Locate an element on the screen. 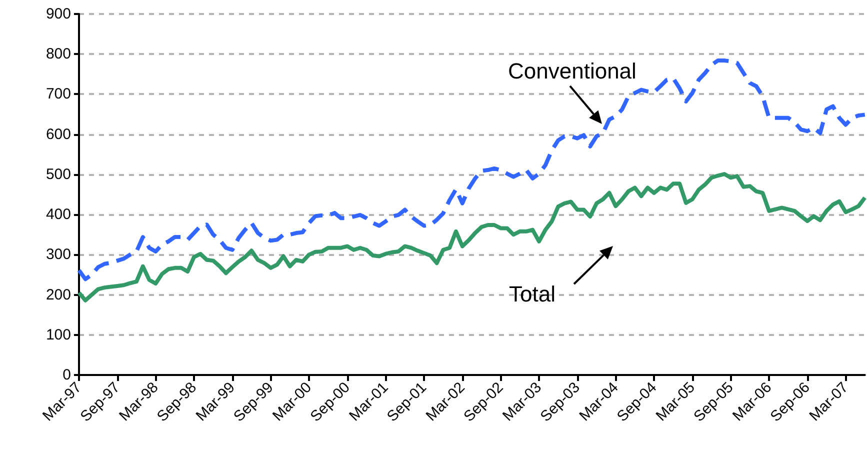 Image resolution: width=867 pixels, height=464 pixels. y-tick-label: 600 is located at coordinates (58, 134).